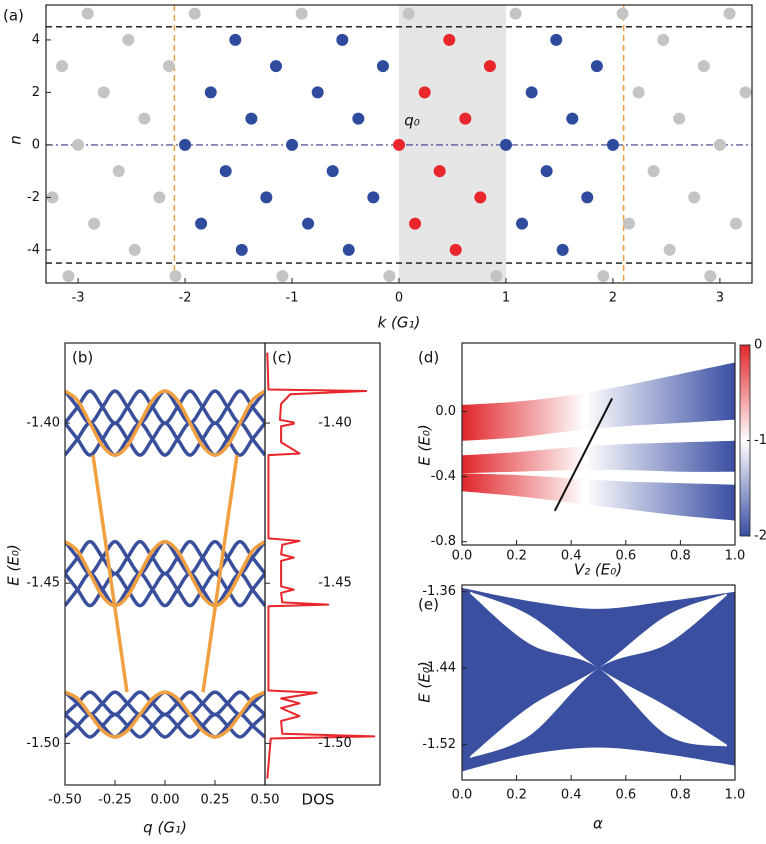  Describe the element at coordinates (760, 440) in the screenshot. I see `colorbar-tick-label: -1` at that location.